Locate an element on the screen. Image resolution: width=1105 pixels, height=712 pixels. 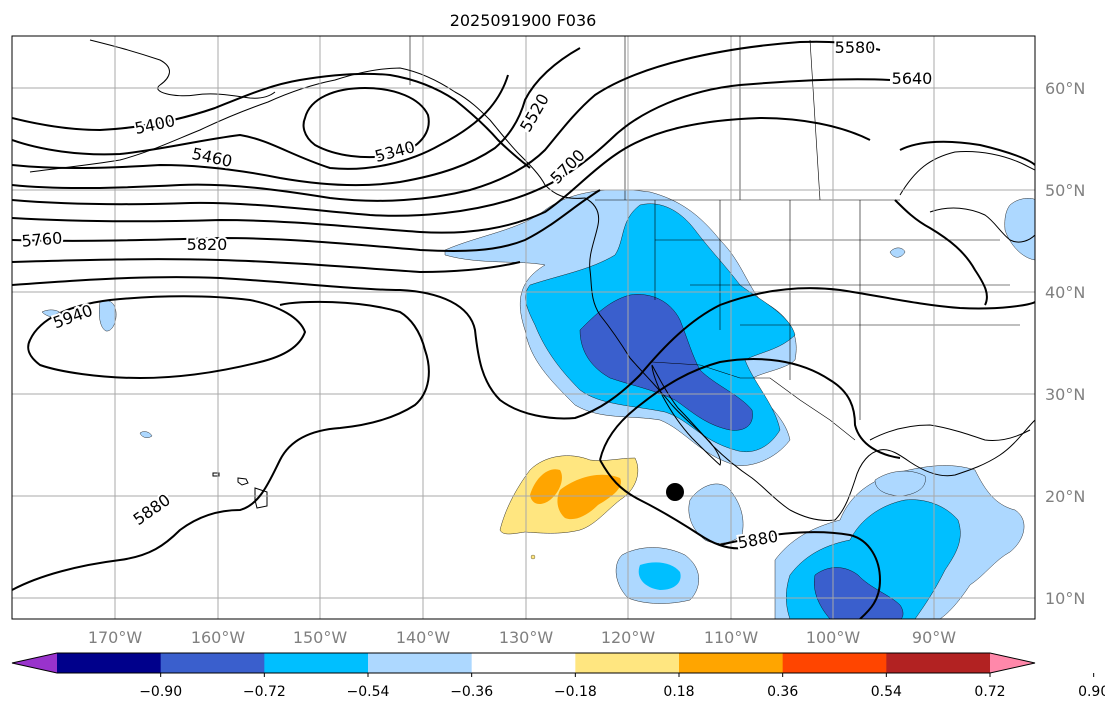
x-tick-label: 110°W is located at coordinates (731, 637).